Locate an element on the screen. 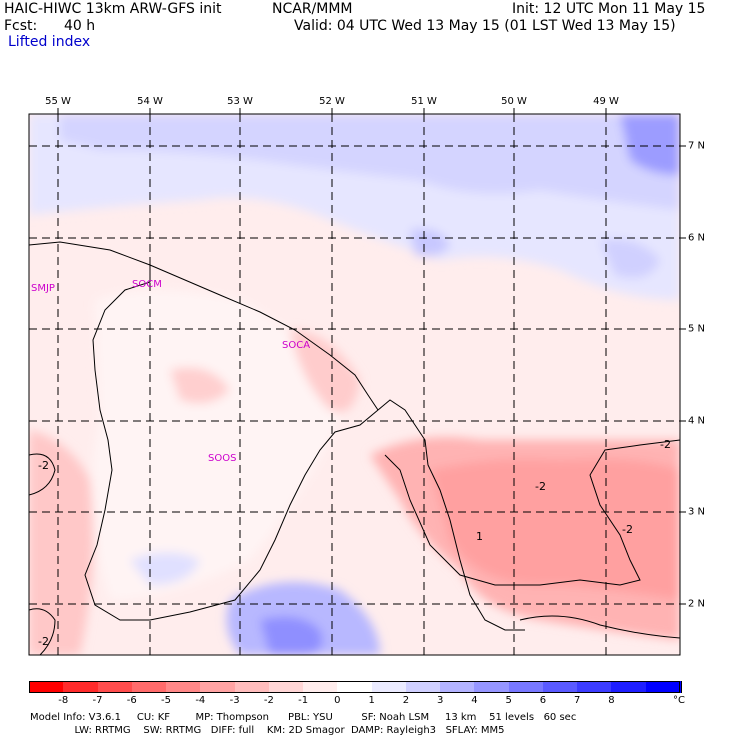  station-smjp: SMJP is located at coordinates (43, 288).